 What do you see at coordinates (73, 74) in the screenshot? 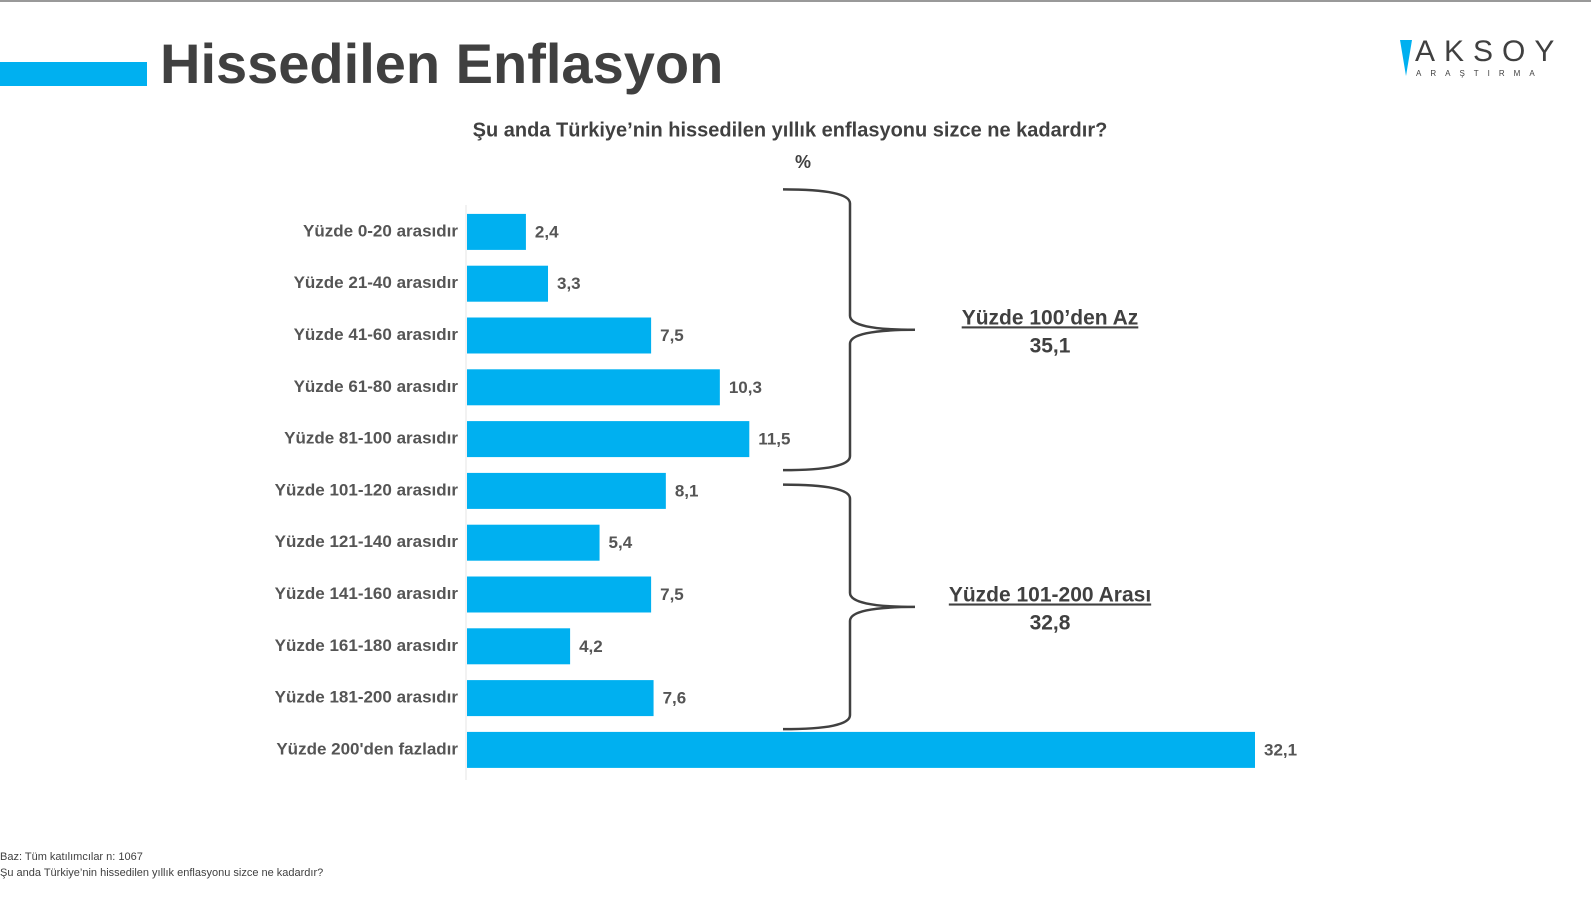
I see `title-accent` at bounding box center [73, 74].